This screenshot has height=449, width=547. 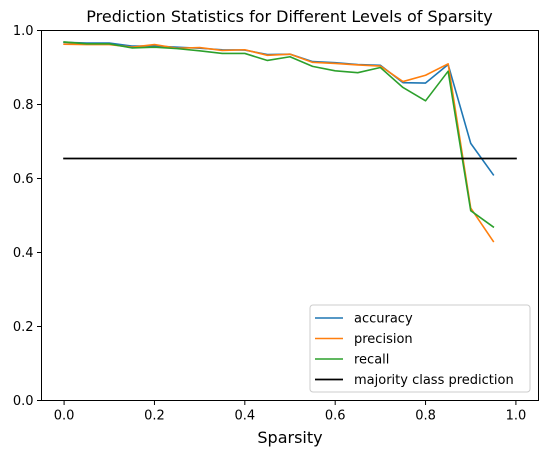 I want to click on x-tick-label: 1.0, so click(x=516, y=416).